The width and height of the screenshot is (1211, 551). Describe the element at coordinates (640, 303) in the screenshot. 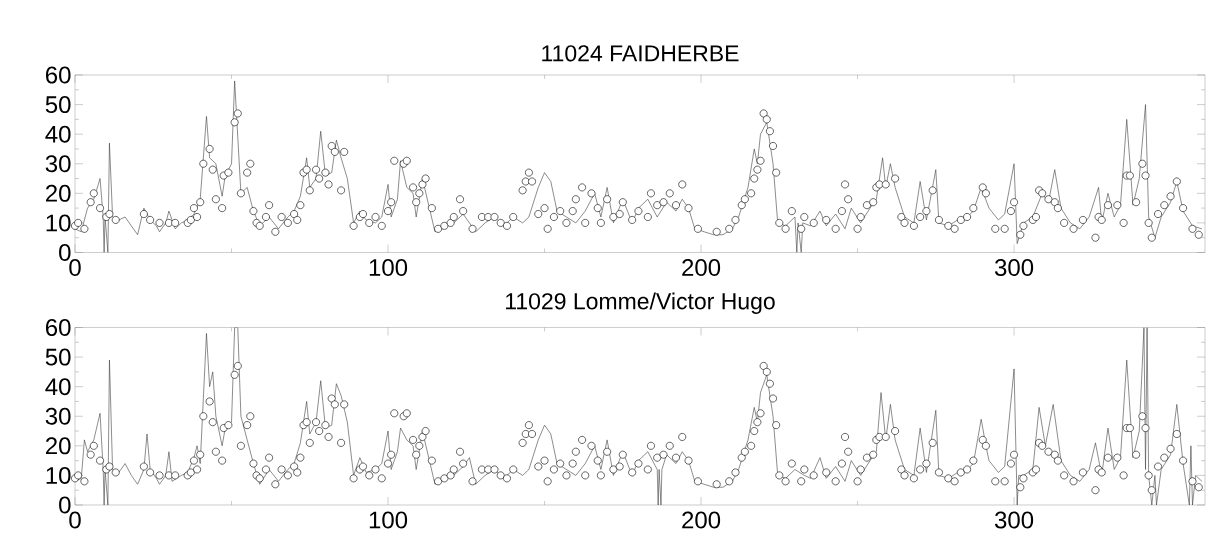

I see `chart-title: 11029 Lomme/Victor Hugo` at that location.